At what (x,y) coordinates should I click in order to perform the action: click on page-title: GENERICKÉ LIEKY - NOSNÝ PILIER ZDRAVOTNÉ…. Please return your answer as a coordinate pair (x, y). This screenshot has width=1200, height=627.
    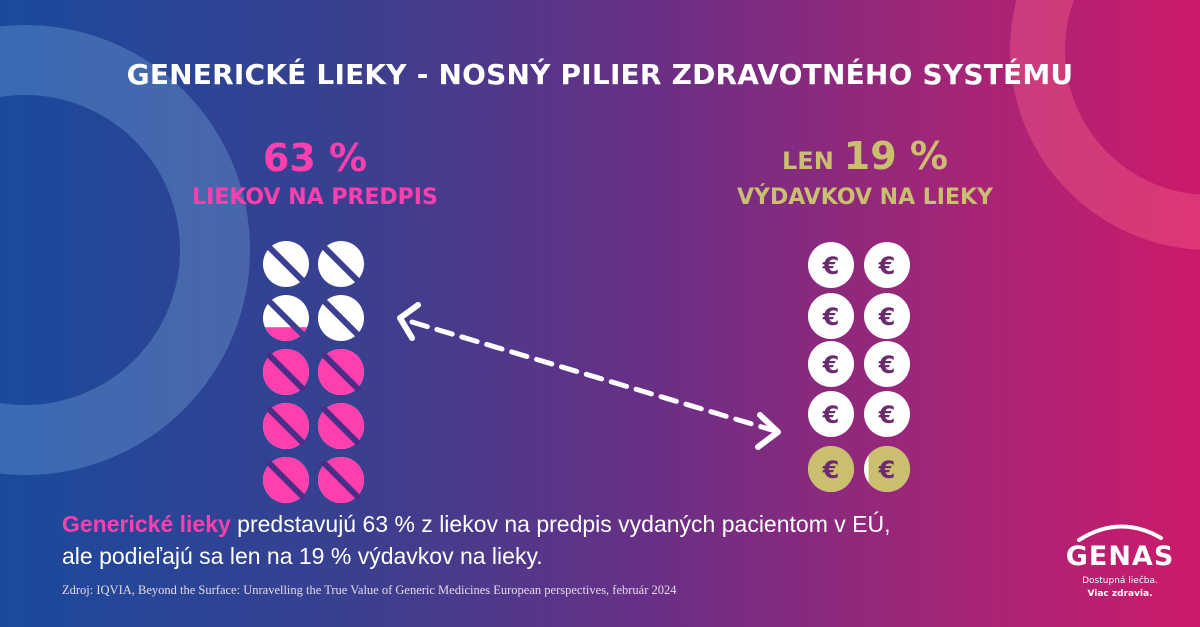
    Looking at the image, I should click on (600, 74).